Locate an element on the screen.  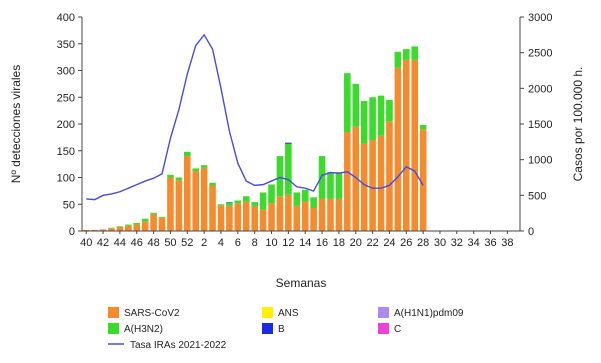
x-tick-label: 52 is located at coordinates (187, 243).